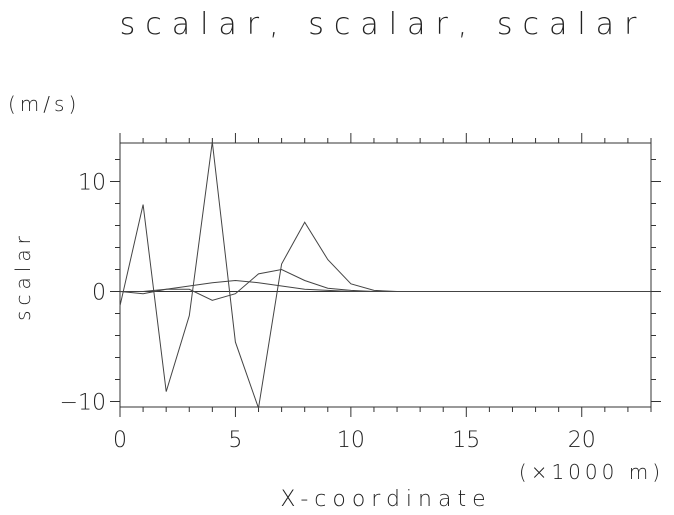 Image resolution: width=674 pixels, height=515 pixels. Describe the element at coordinates (385, 499) in the screenshot. I see `x-axis-label: X-coordinate` at that location.